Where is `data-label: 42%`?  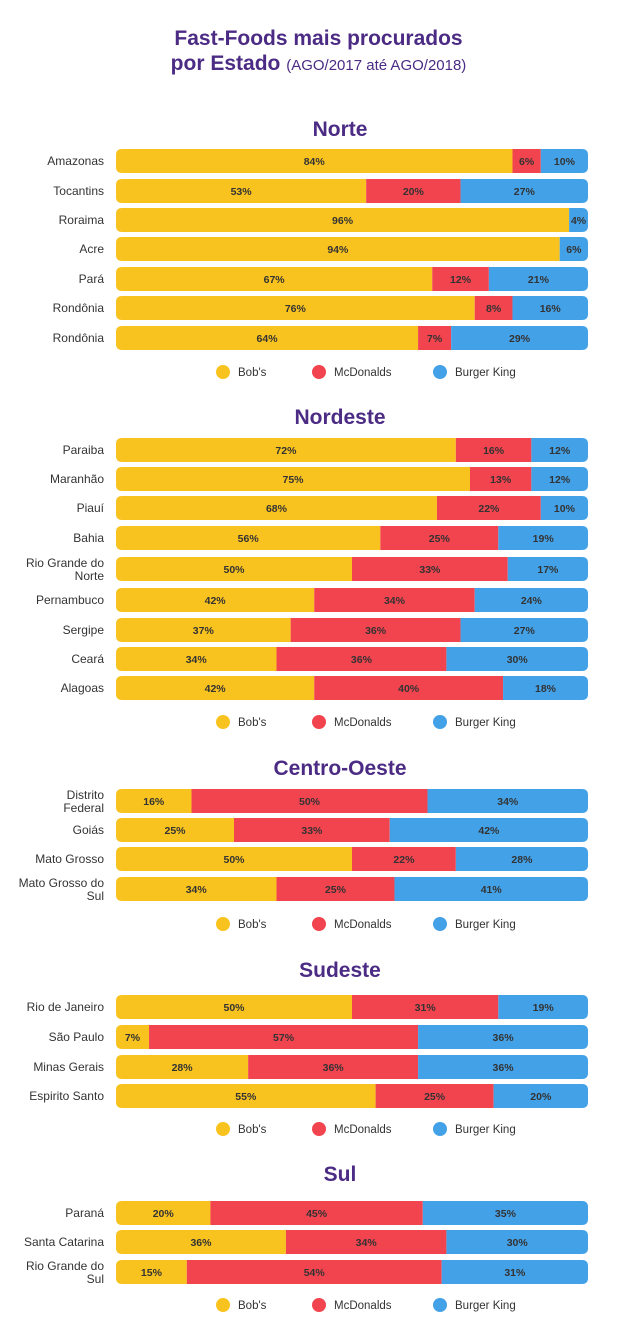 data-label: 42% is located at coordinates (216, 601).